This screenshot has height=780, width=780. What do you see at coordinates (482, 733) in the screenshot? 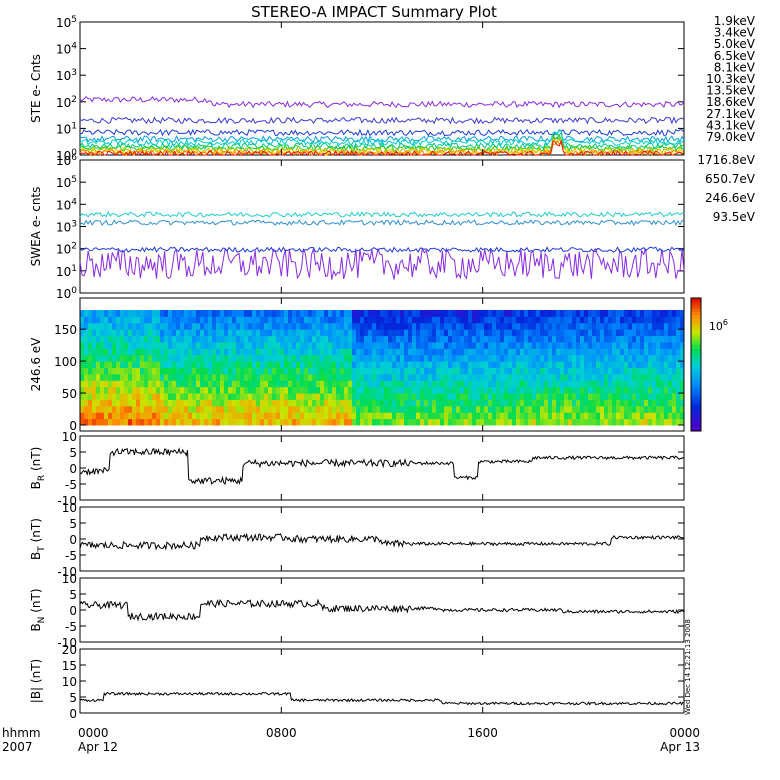
I see `x-tick-label: 1600` at bounding box center [482, 733].